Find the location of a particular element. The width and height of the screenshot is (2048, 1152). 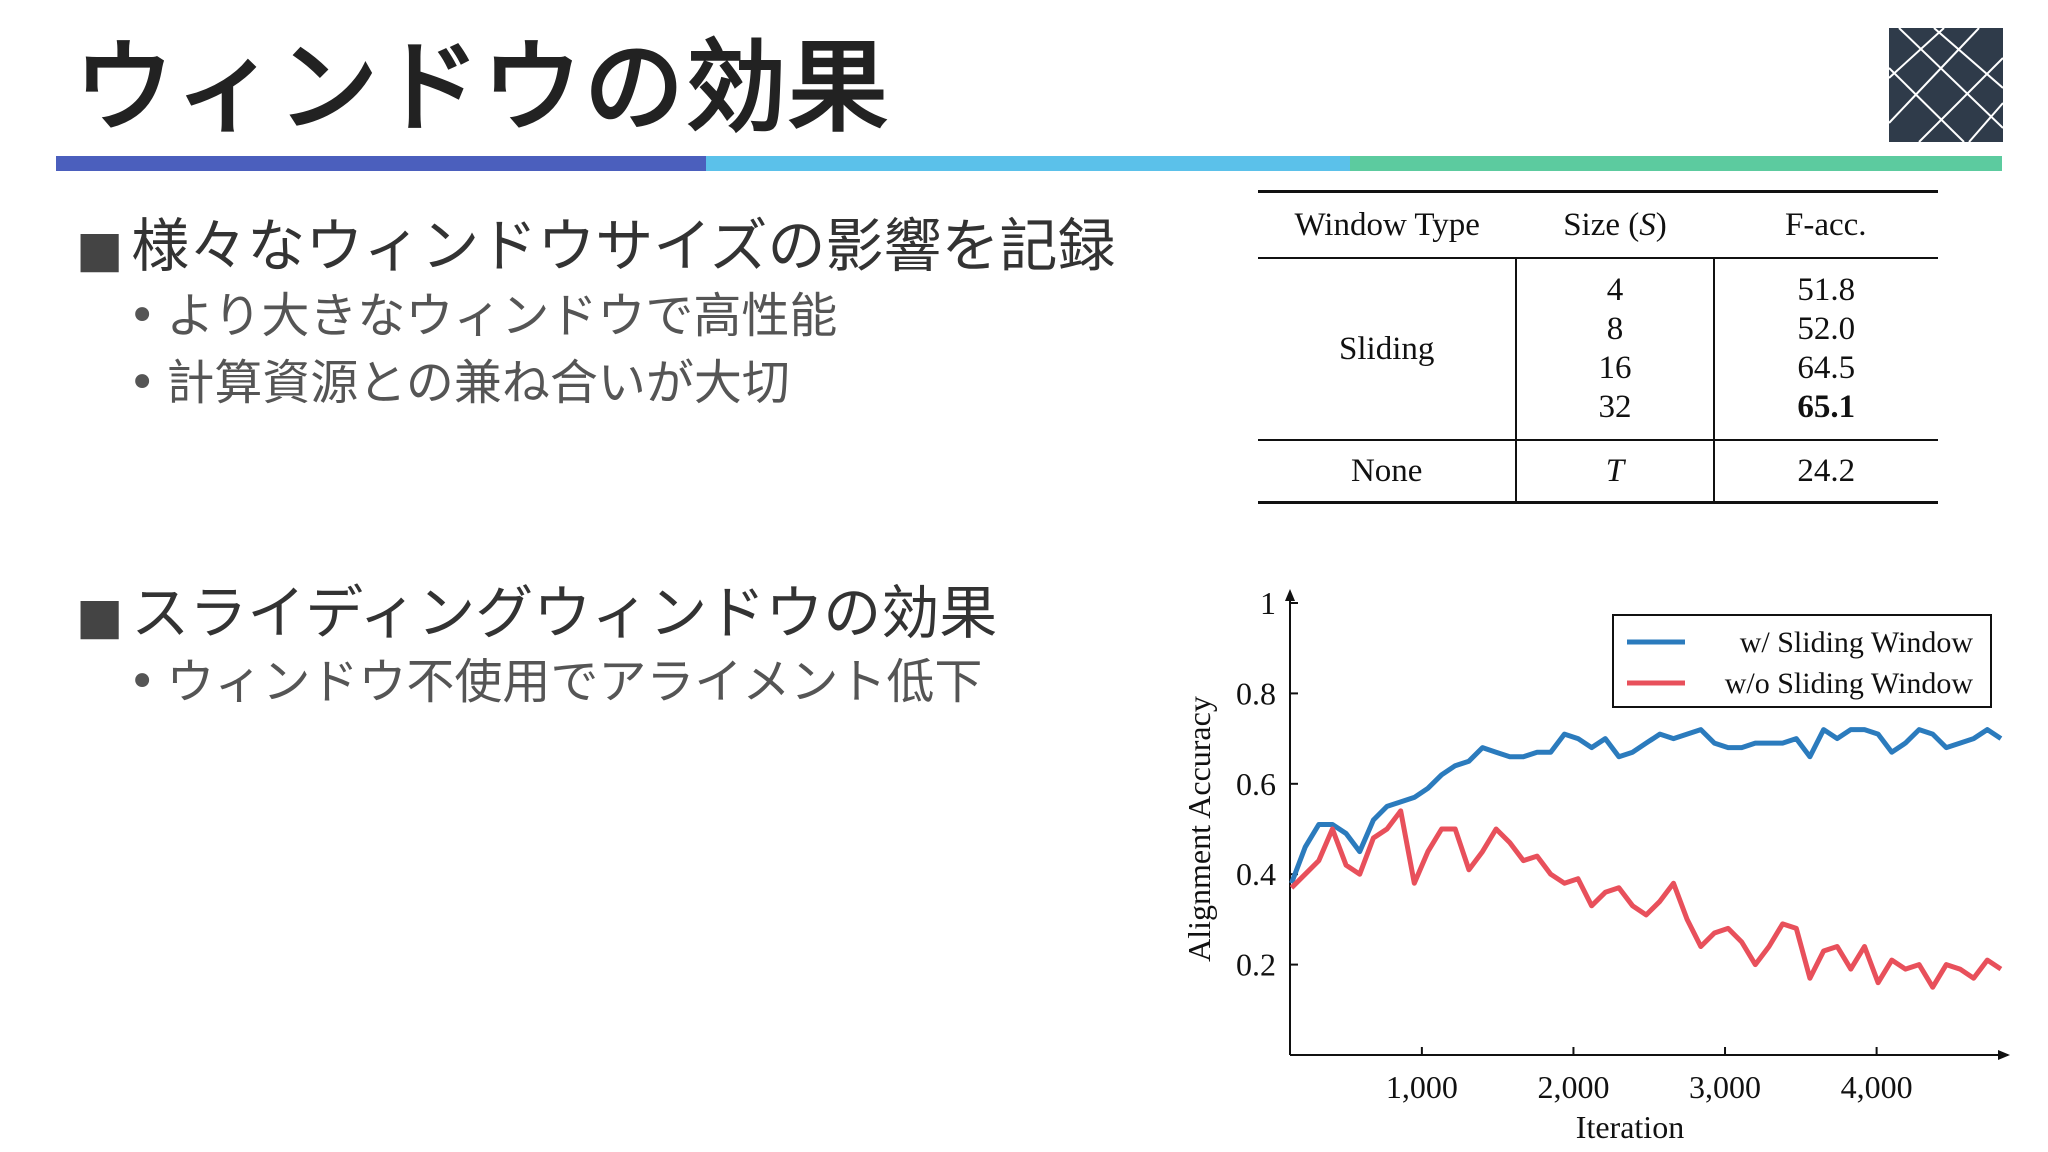

bullet-item: ■ スライディングウィンドウの効果 is located at coordinates (626, 613).